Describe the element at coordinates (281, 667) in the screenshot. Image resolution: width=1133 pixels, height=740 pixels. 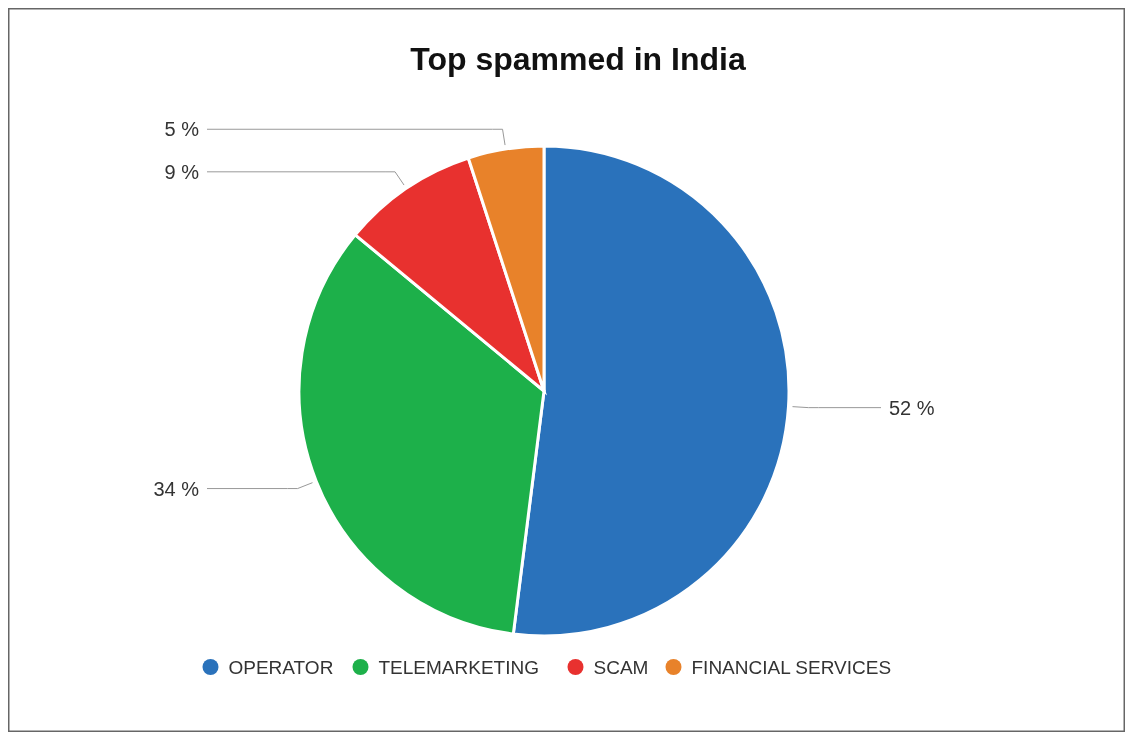
I see `legend-label: OPERATOR` at that location.